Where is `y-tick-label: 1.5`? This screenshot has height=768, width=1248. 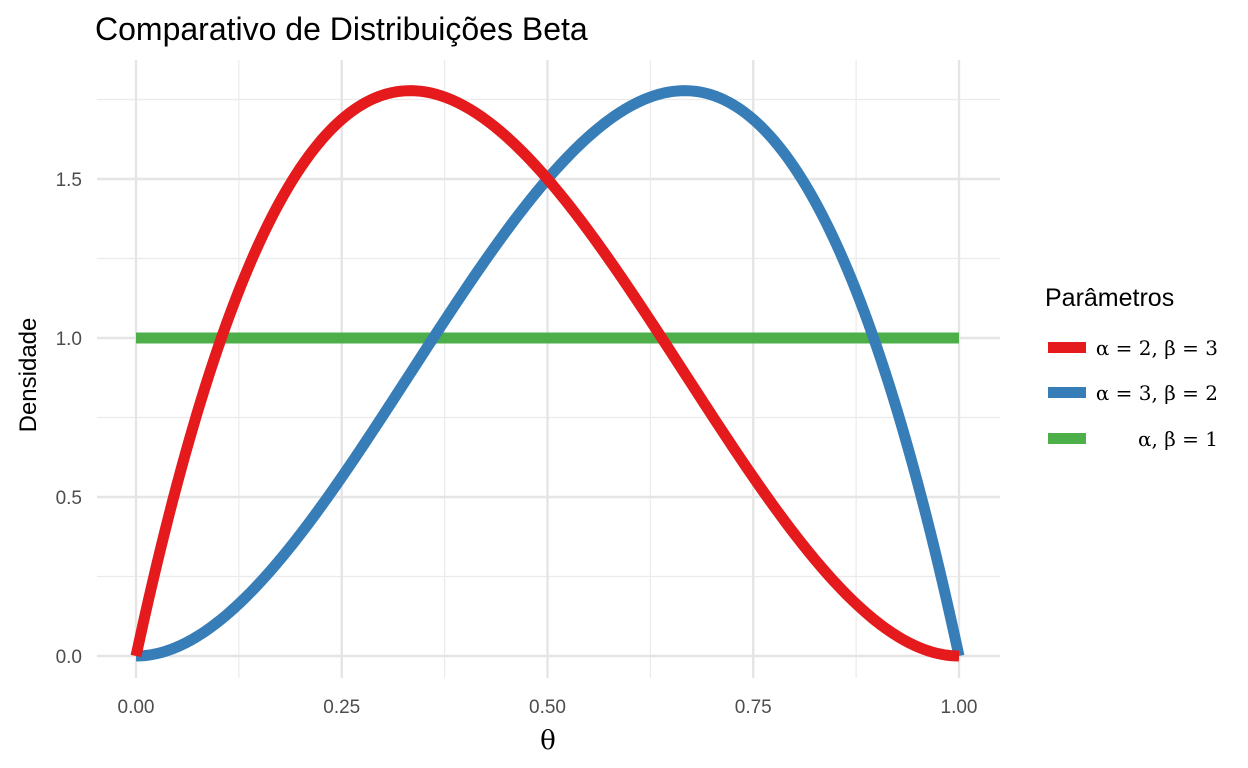
y-tick-label: 1.5 is located at coordinates (69, 180).